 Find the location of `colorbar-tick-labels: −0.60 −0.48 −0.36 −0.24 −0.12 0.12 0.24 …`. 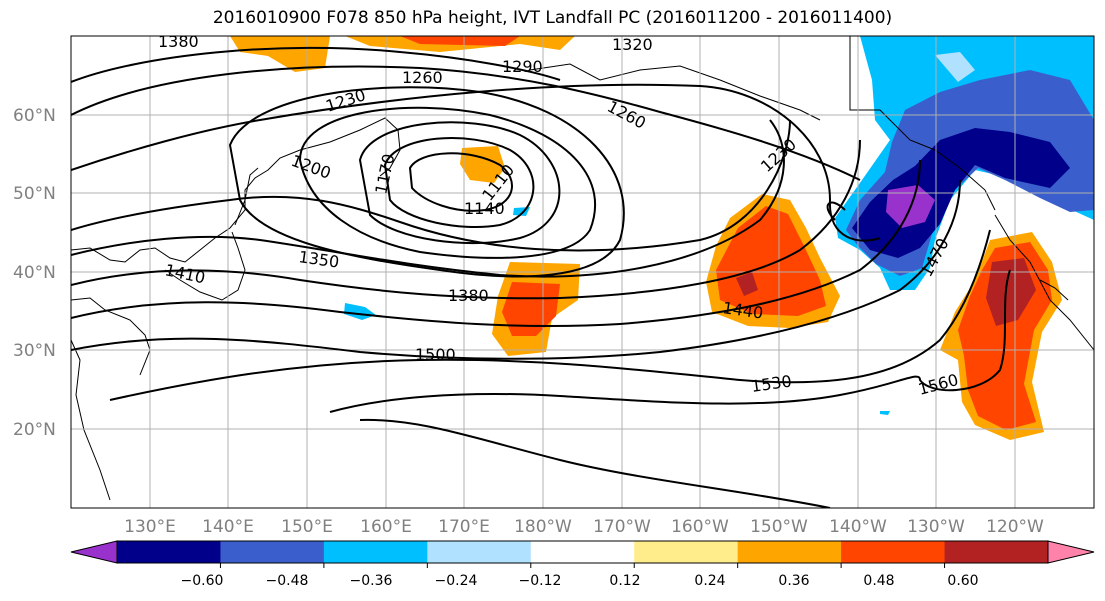

colorbar-tick-labels: −0.60 −0.48 −0.36 −0.24 −0.12 0.12 0.24 … is located at coordinates (580, 581).